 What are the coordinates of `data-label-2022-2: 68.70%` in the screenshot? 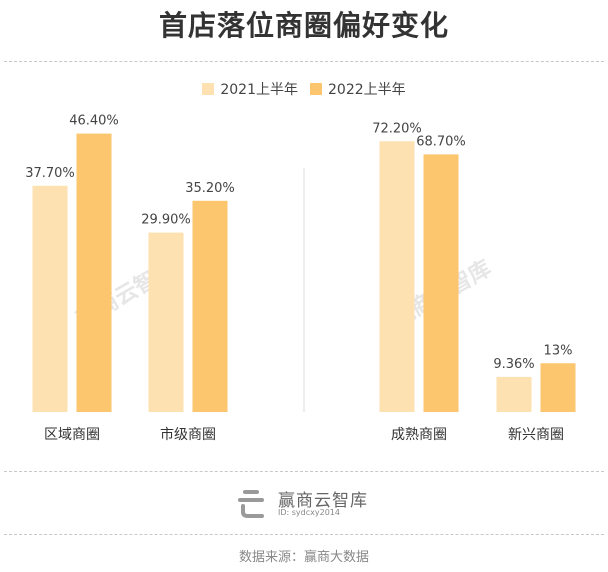 It's located at (441, 141).